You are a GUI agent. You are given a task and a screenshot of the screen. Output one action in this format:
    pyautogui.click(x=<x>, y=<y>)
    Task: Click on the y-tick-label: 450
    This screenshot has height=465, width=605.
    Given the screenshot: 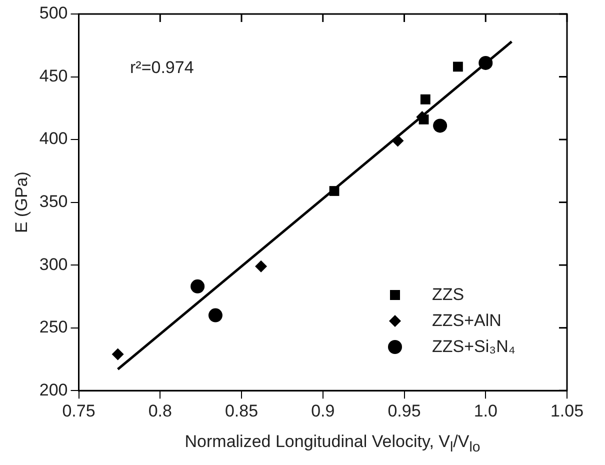 What is the action you would take?
    pyautogui.click(x=53, y=76)
    